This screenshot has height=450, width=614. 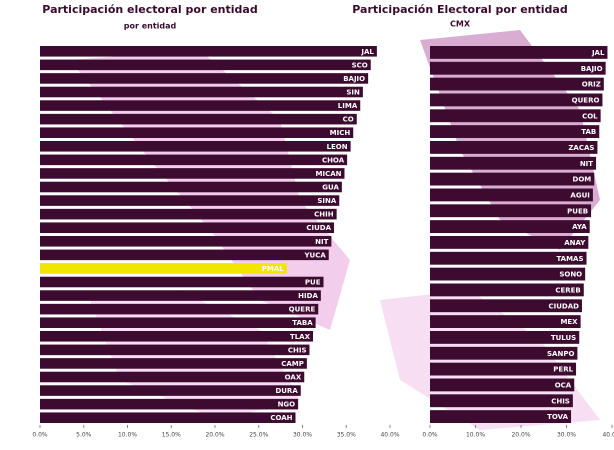 I want to click on category-label: PMAL, so click(x=273, y=269).